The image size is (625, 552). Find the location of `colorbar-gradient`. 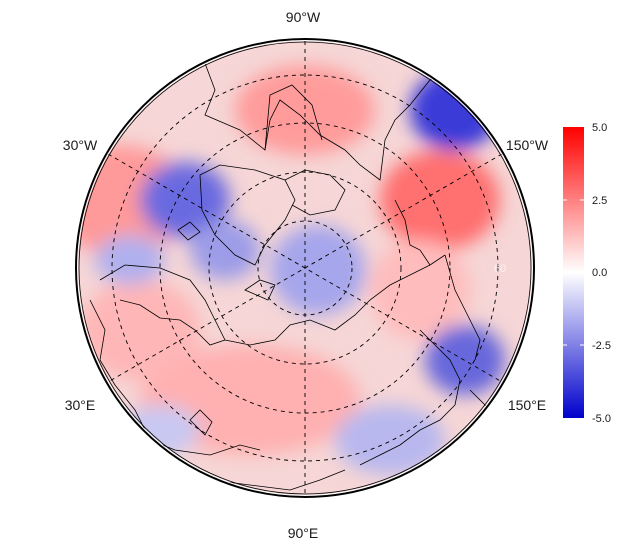

colorbar-gradient is located at coordinates (573, 272).